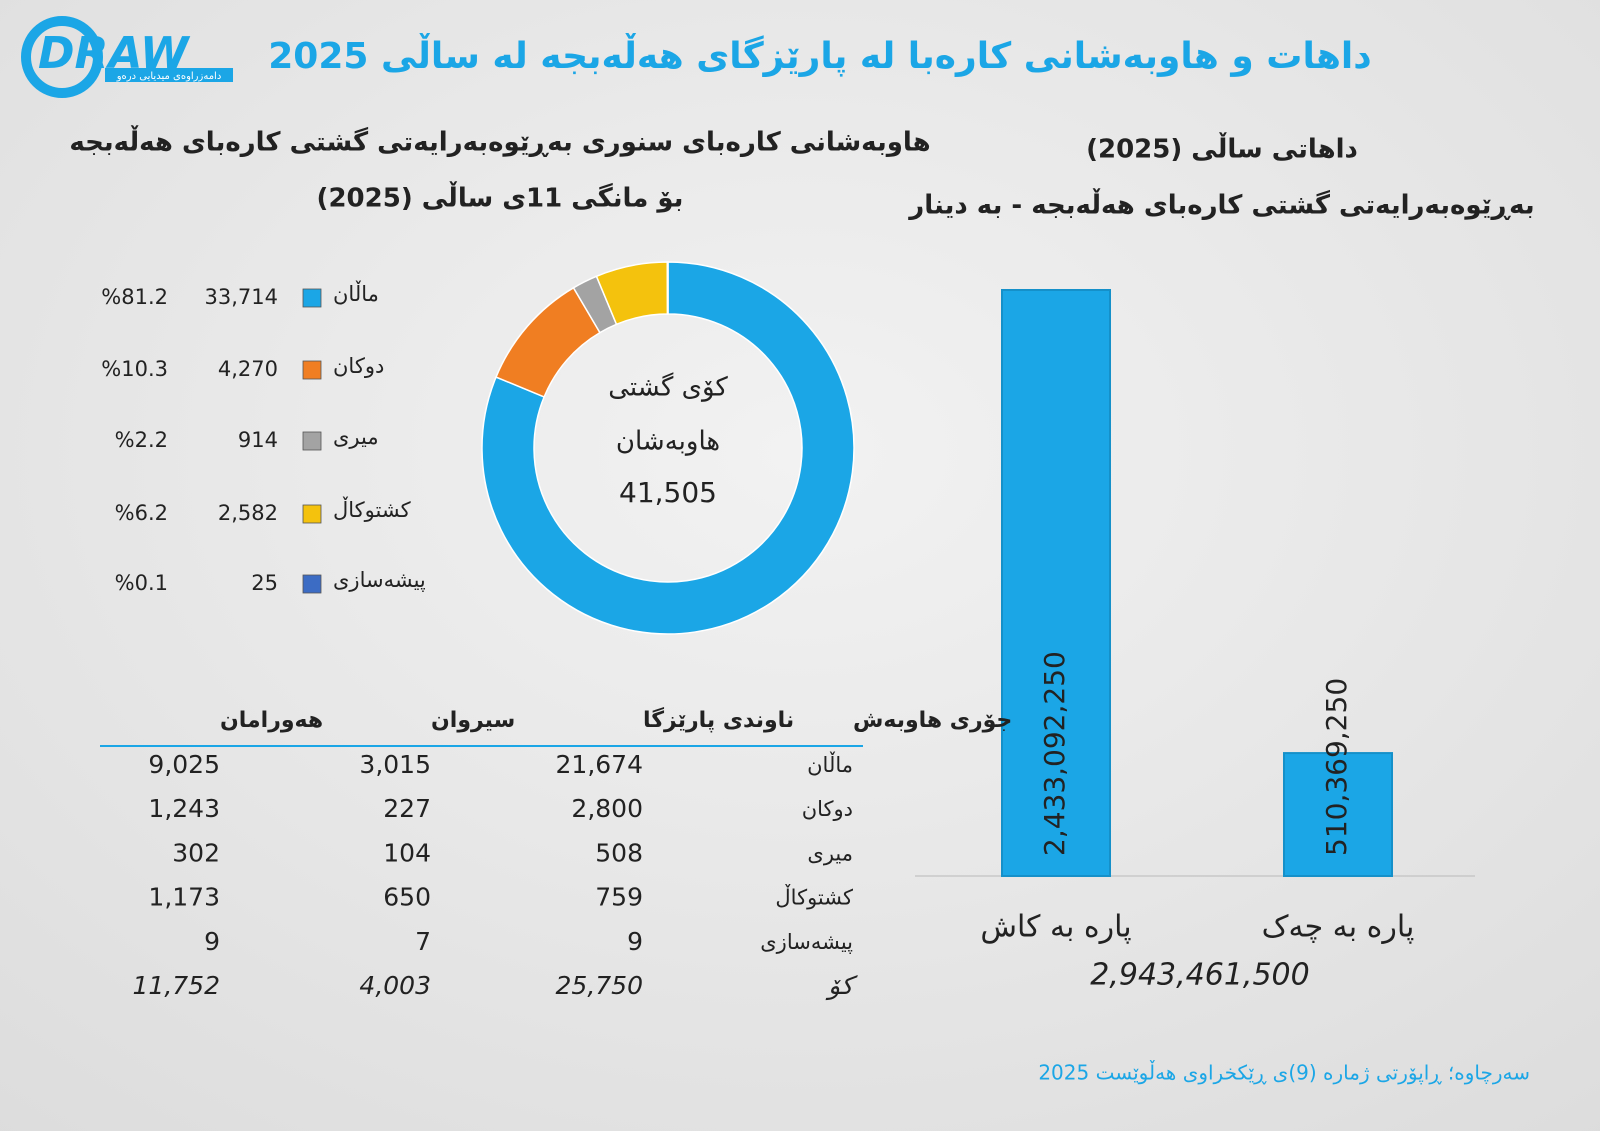 The width and height of the screenshot is (1600, 1131). Describe the element at coordinates (407, 852) in the screenshot. I see `table-cell: 104` at that location.